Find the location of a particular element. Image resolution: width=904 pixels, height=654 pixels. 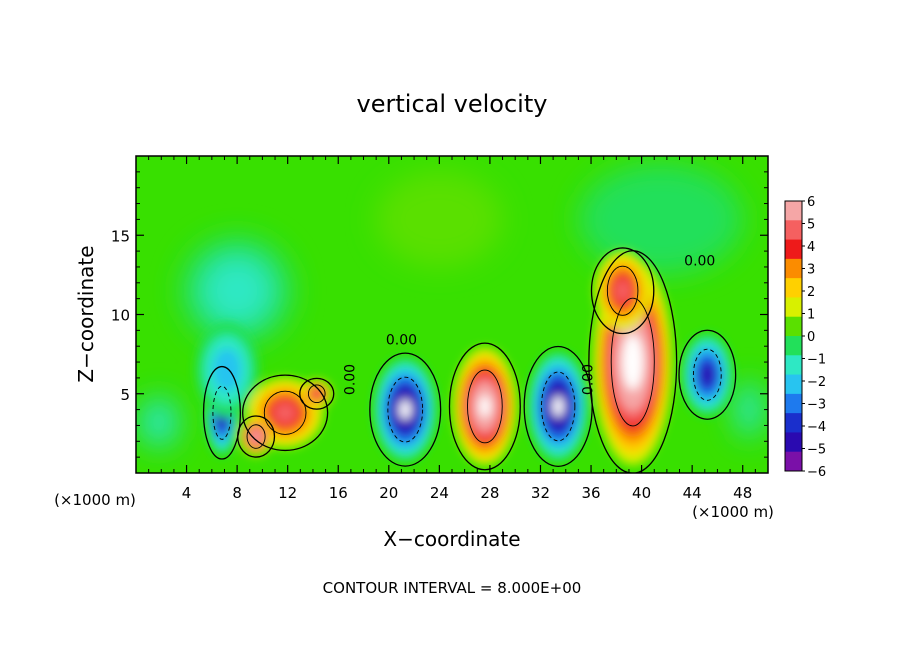

contour-label-0: 0.00 is located at coordinates (401, 341).